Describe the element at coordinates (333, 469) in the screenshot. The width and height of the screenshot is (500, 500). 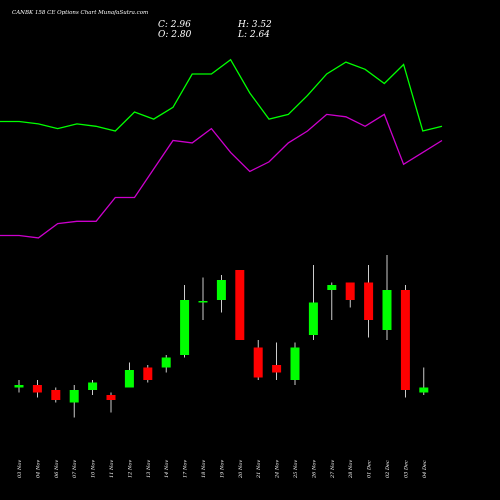
I see `x-tick-label: 27 Nov` at that location.